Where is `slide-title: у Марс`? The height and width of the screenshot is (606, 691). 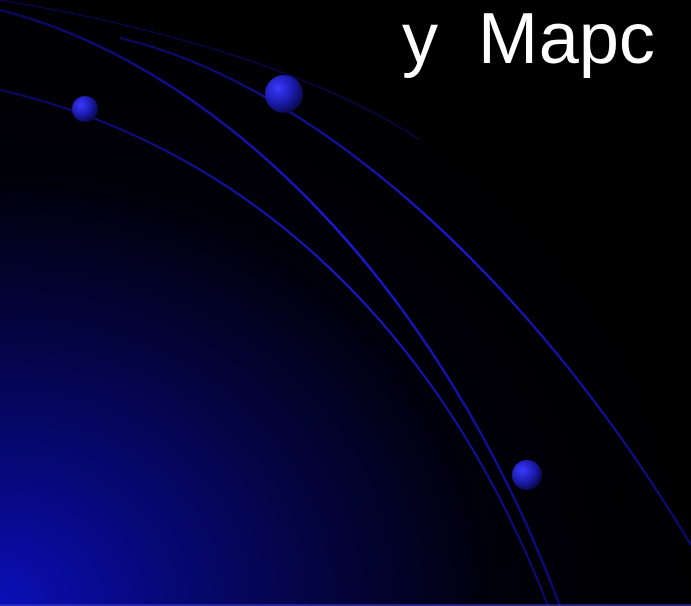 slide-title: у Марс is located at coordinates (528, 42).